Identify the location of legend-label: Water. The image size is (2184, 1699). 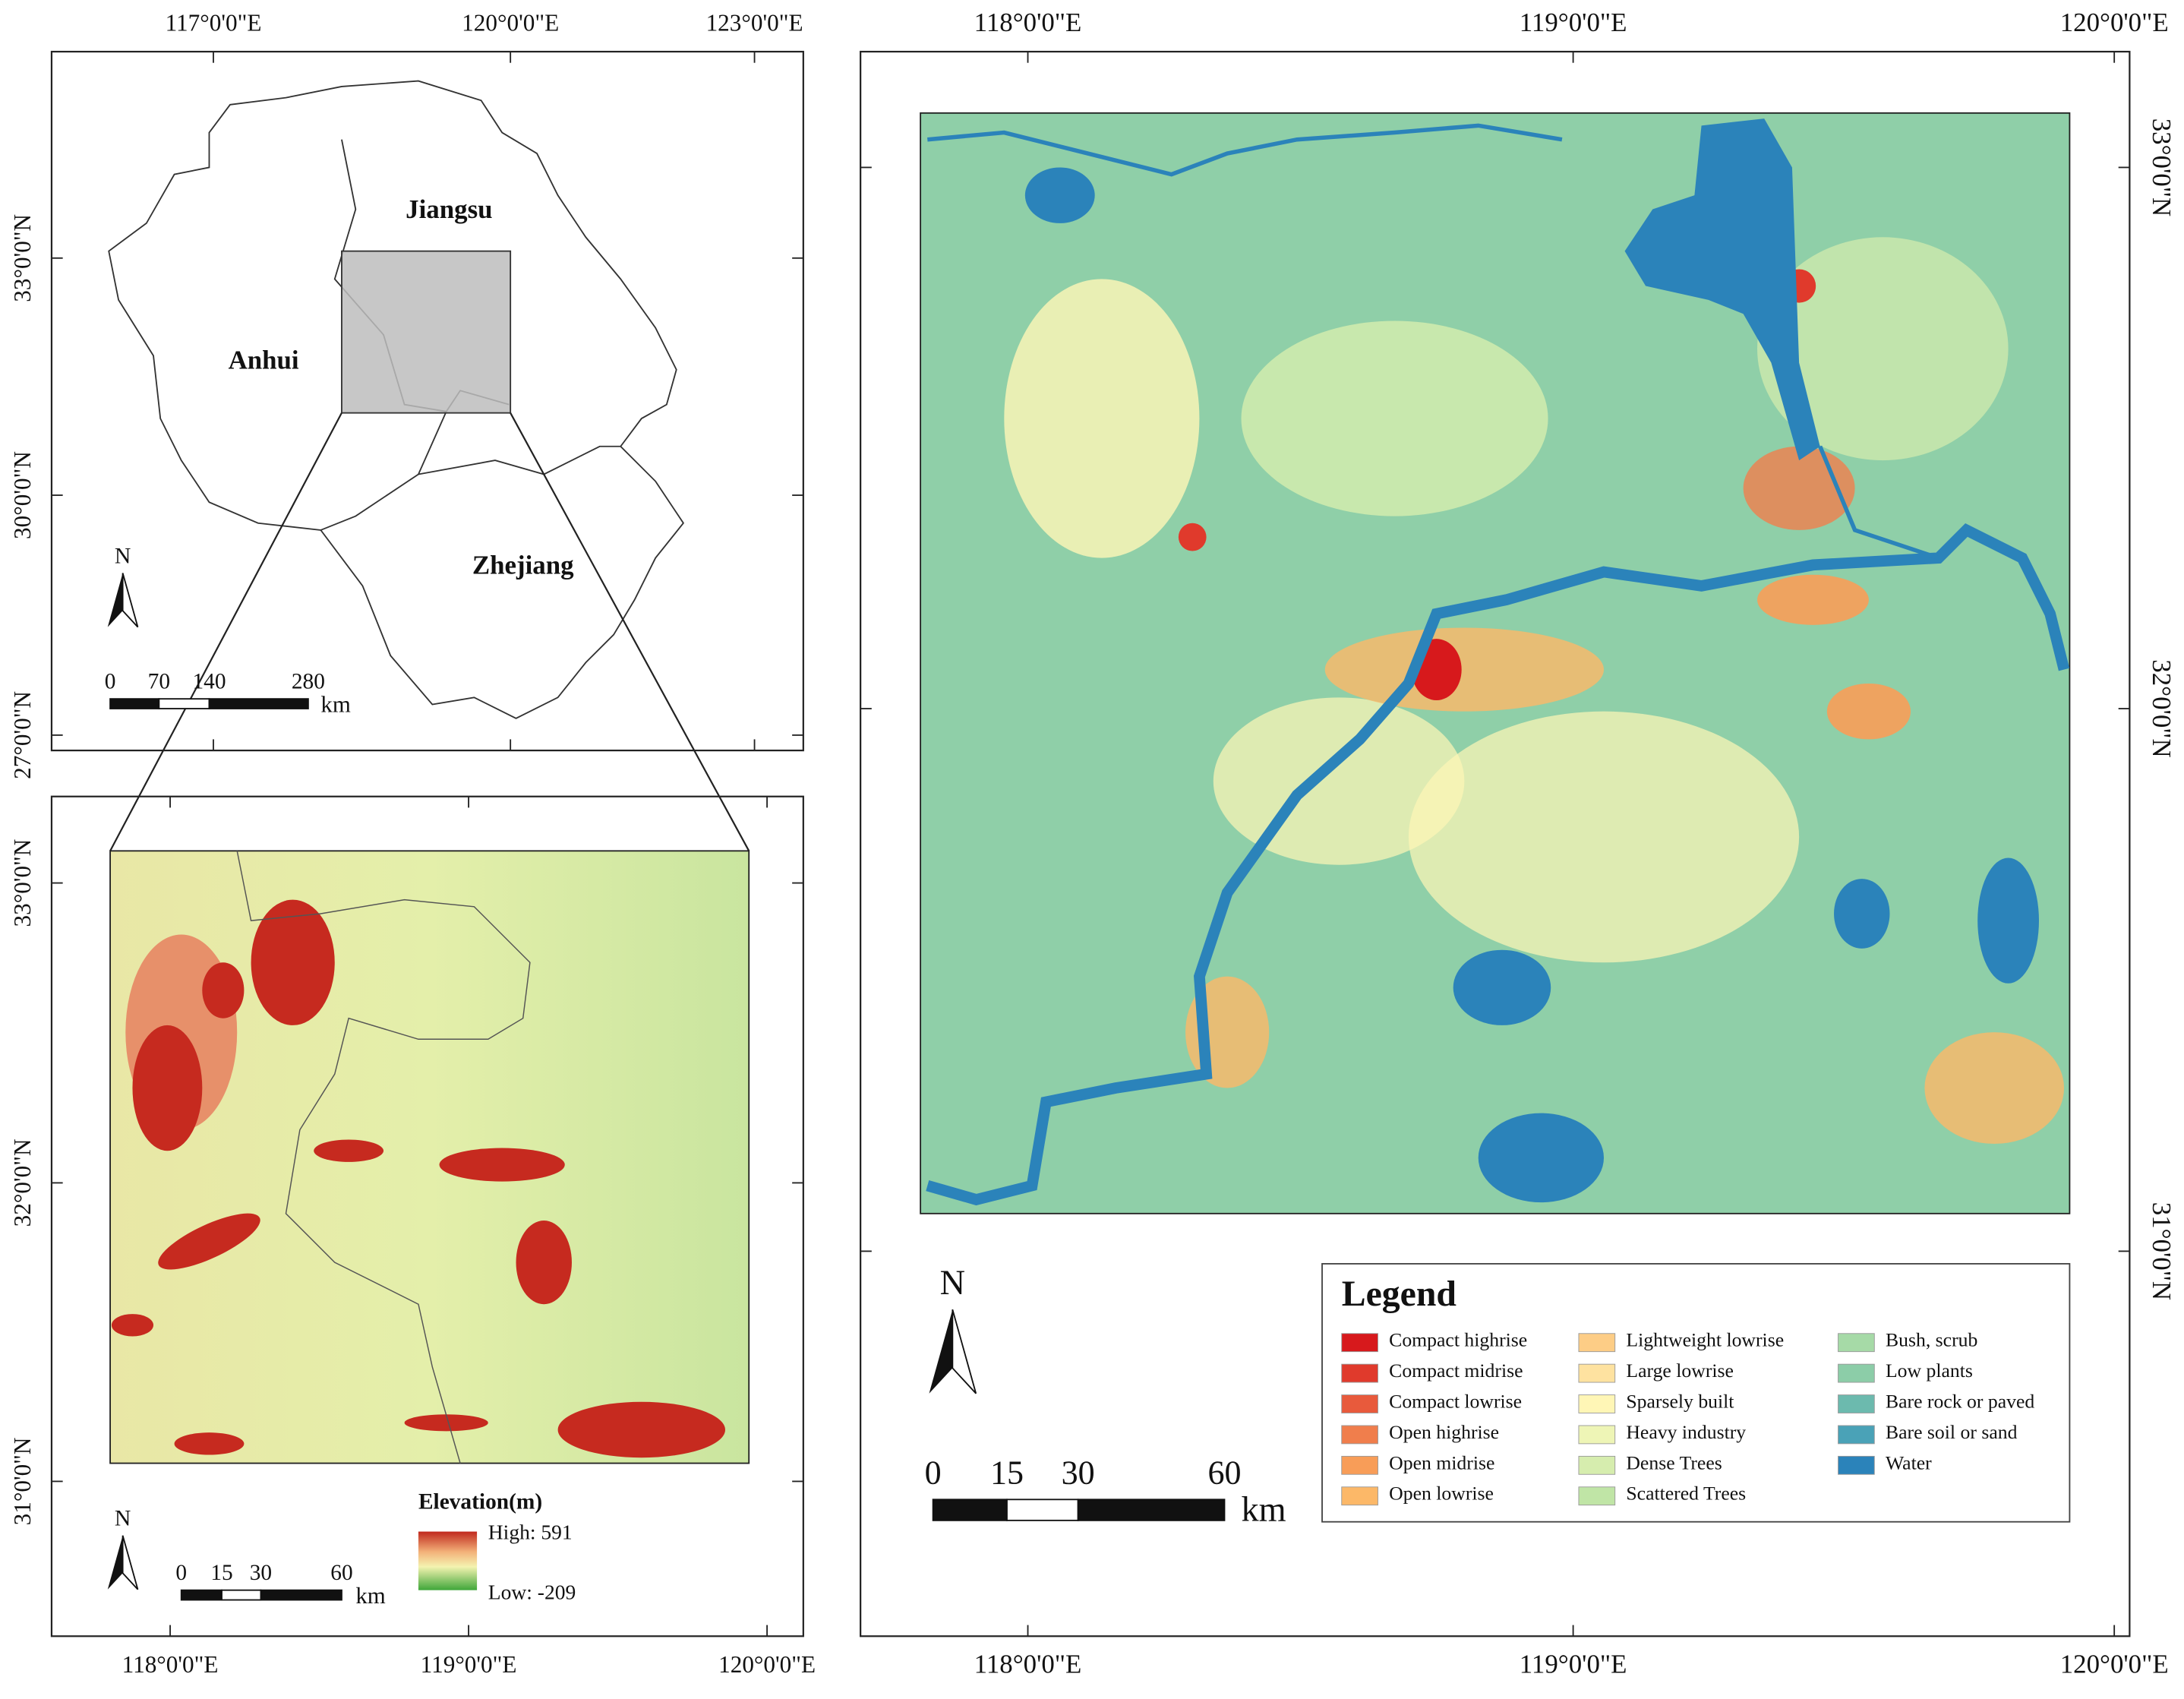
(1909, 1462).